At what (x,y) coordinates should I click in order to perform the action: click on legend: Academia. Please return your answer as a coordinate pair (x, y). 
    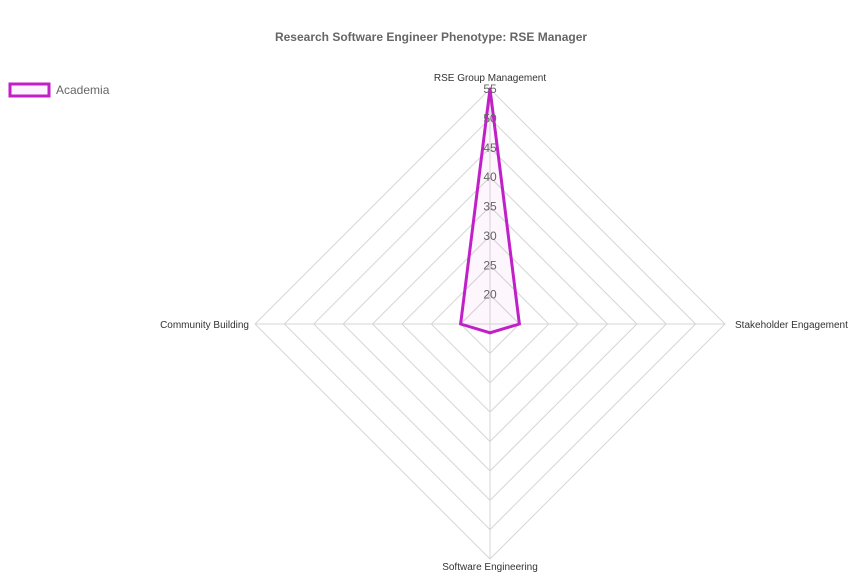
    Looking at the image, I should click on (59, 90).